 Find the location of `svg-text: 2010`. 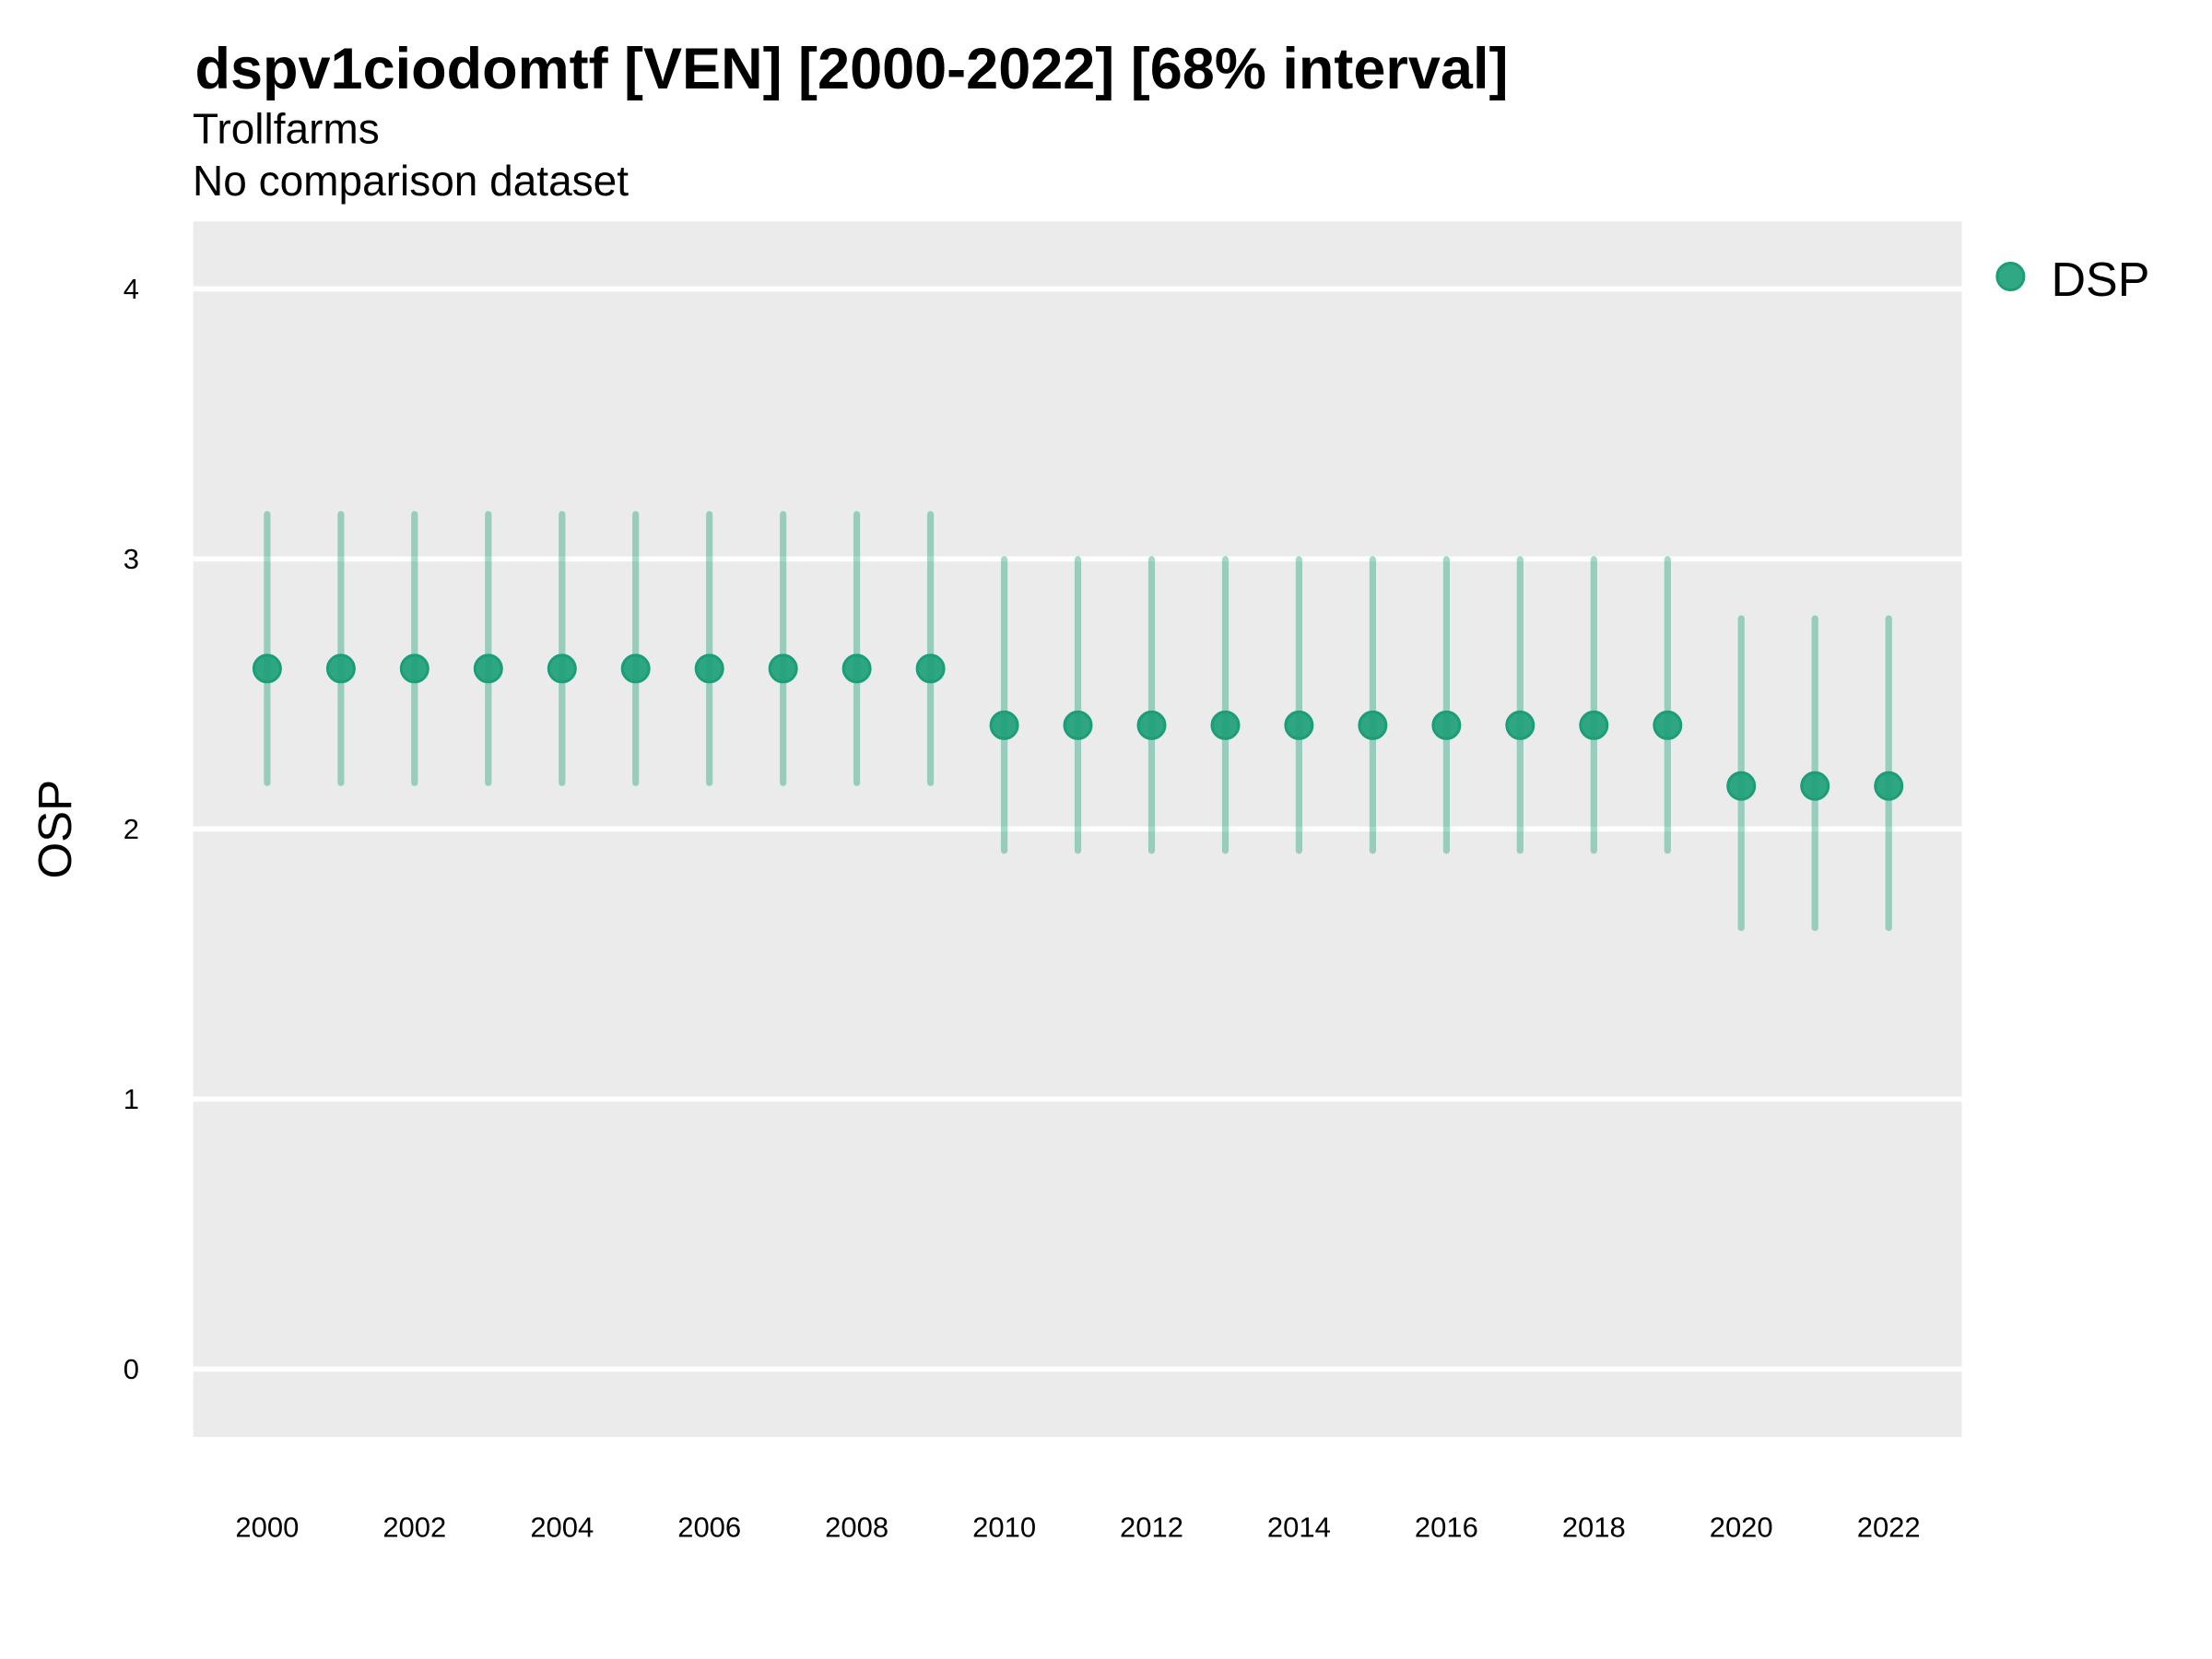

svg-text: 2010 is located at coordinates (1004, 1528).